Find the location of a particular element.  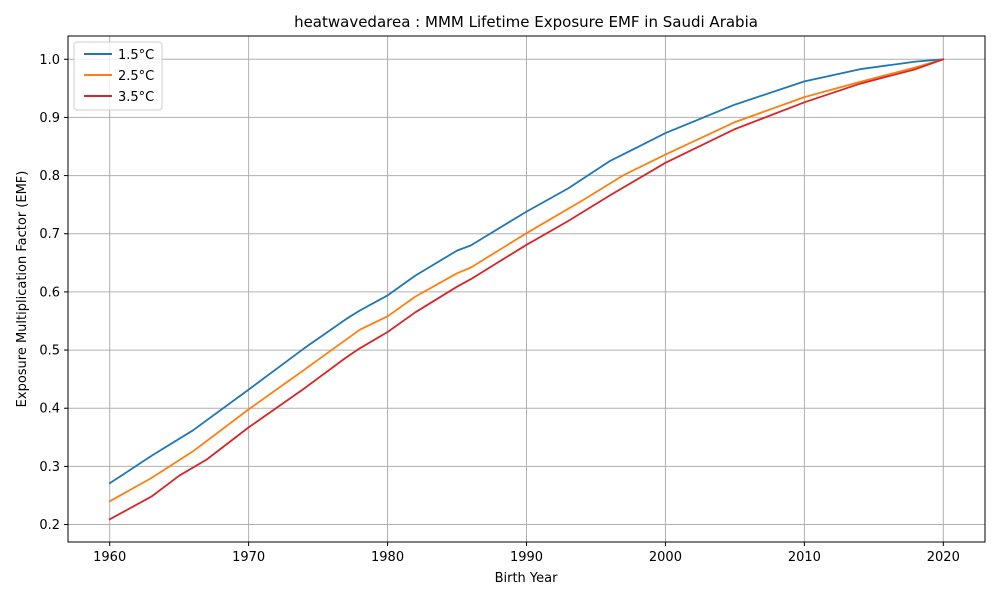

y-tick-label: 0.8 is located at coordinates (49, 176).